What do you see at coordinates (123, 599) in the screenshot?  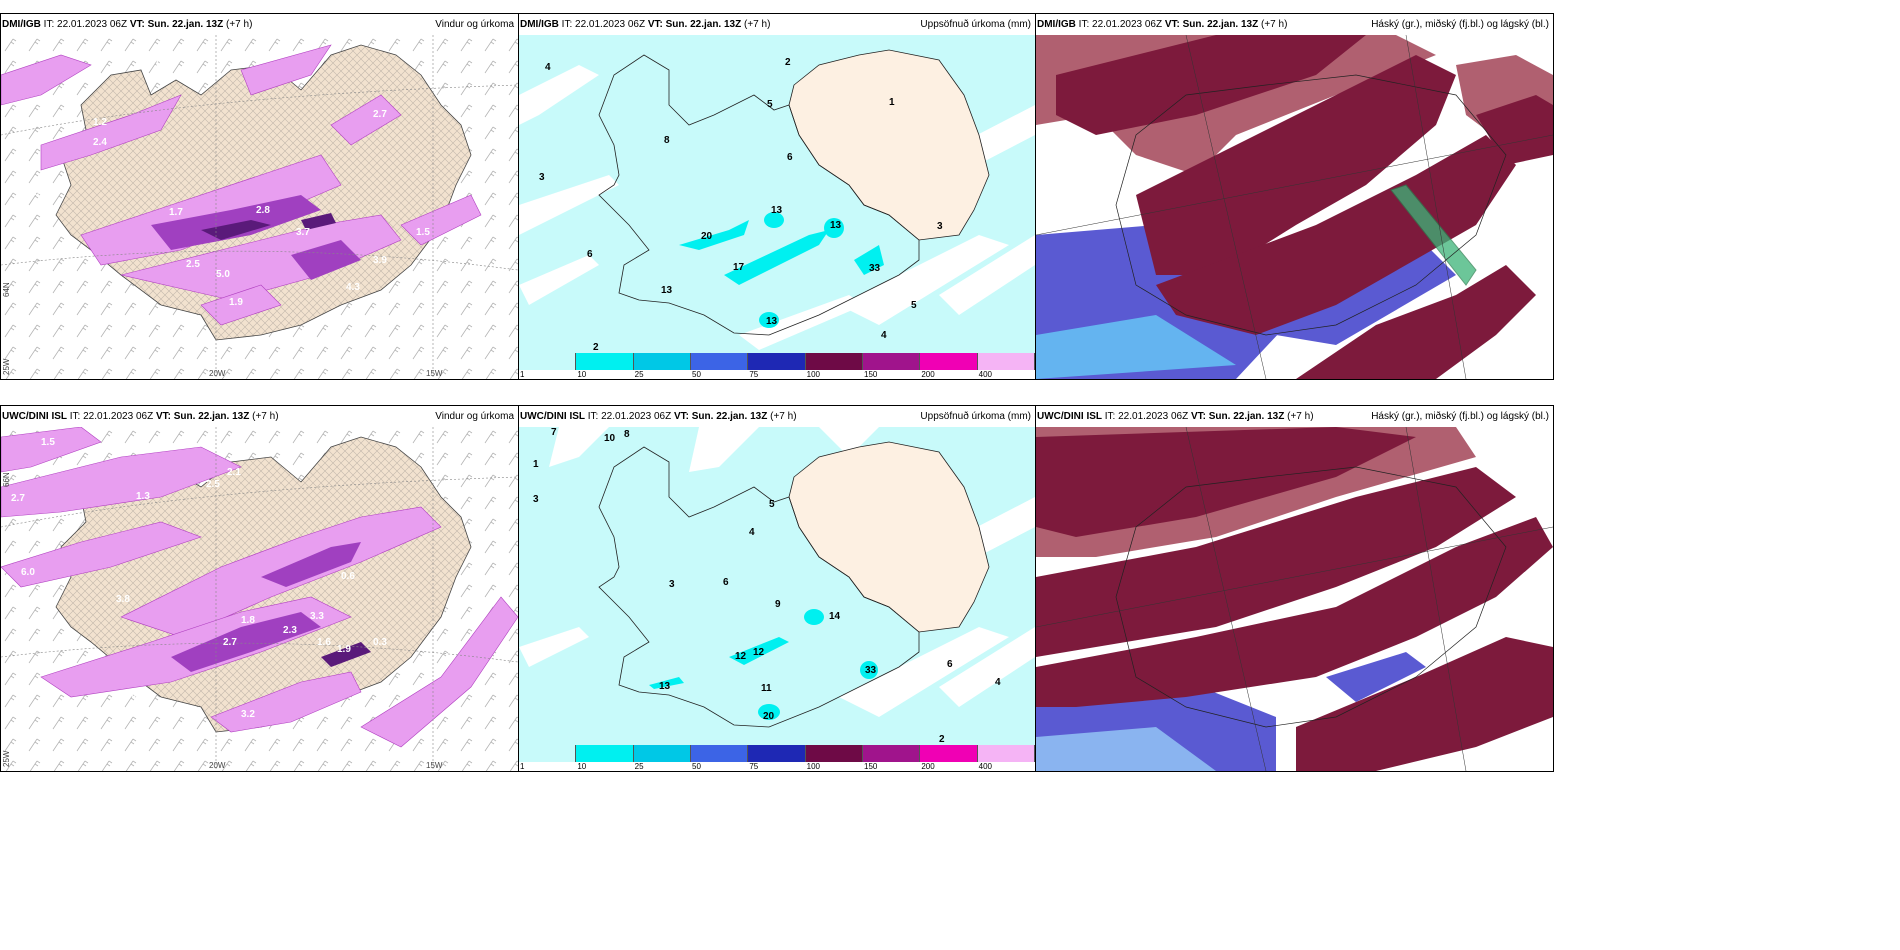 I see `wind-label: 3.8` at bounding box center [123, 599].